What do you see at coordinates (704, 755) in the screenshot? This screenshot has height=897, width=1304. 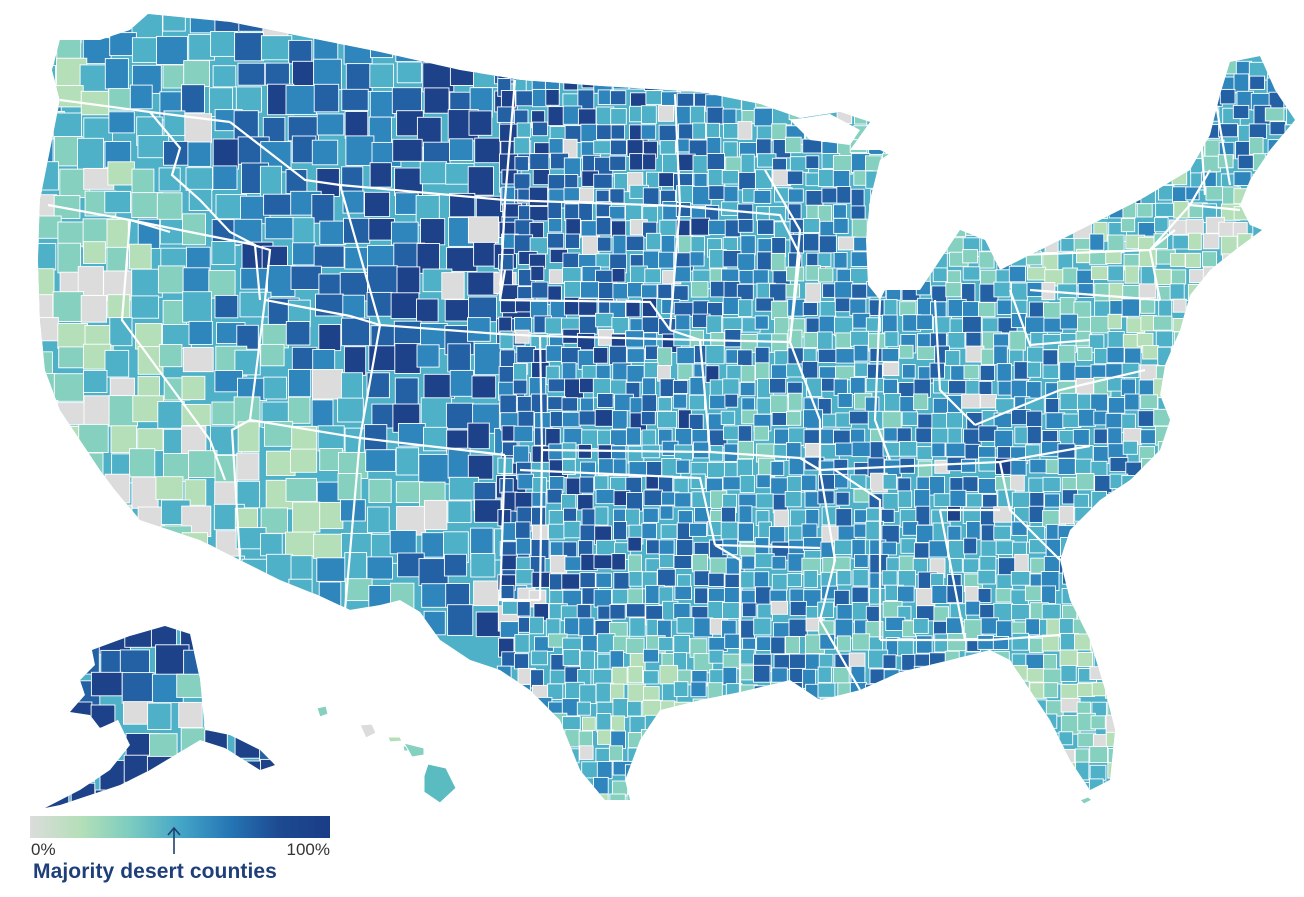 I see `hawaii-islands` at bounding box center [704, 755].